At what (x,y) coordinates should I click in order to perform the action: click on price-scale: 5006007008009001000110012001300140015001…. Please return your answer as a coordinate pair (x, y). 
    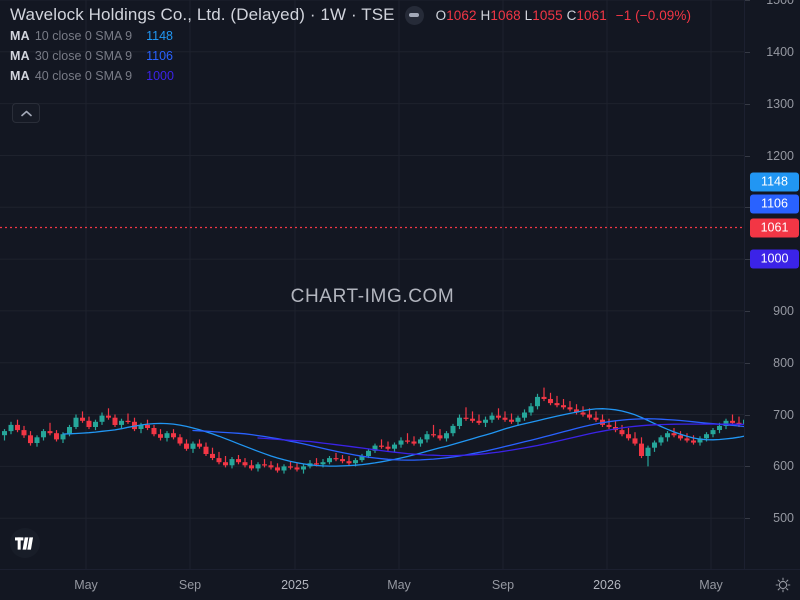
    Looking at the image, I should click on (772, 285).